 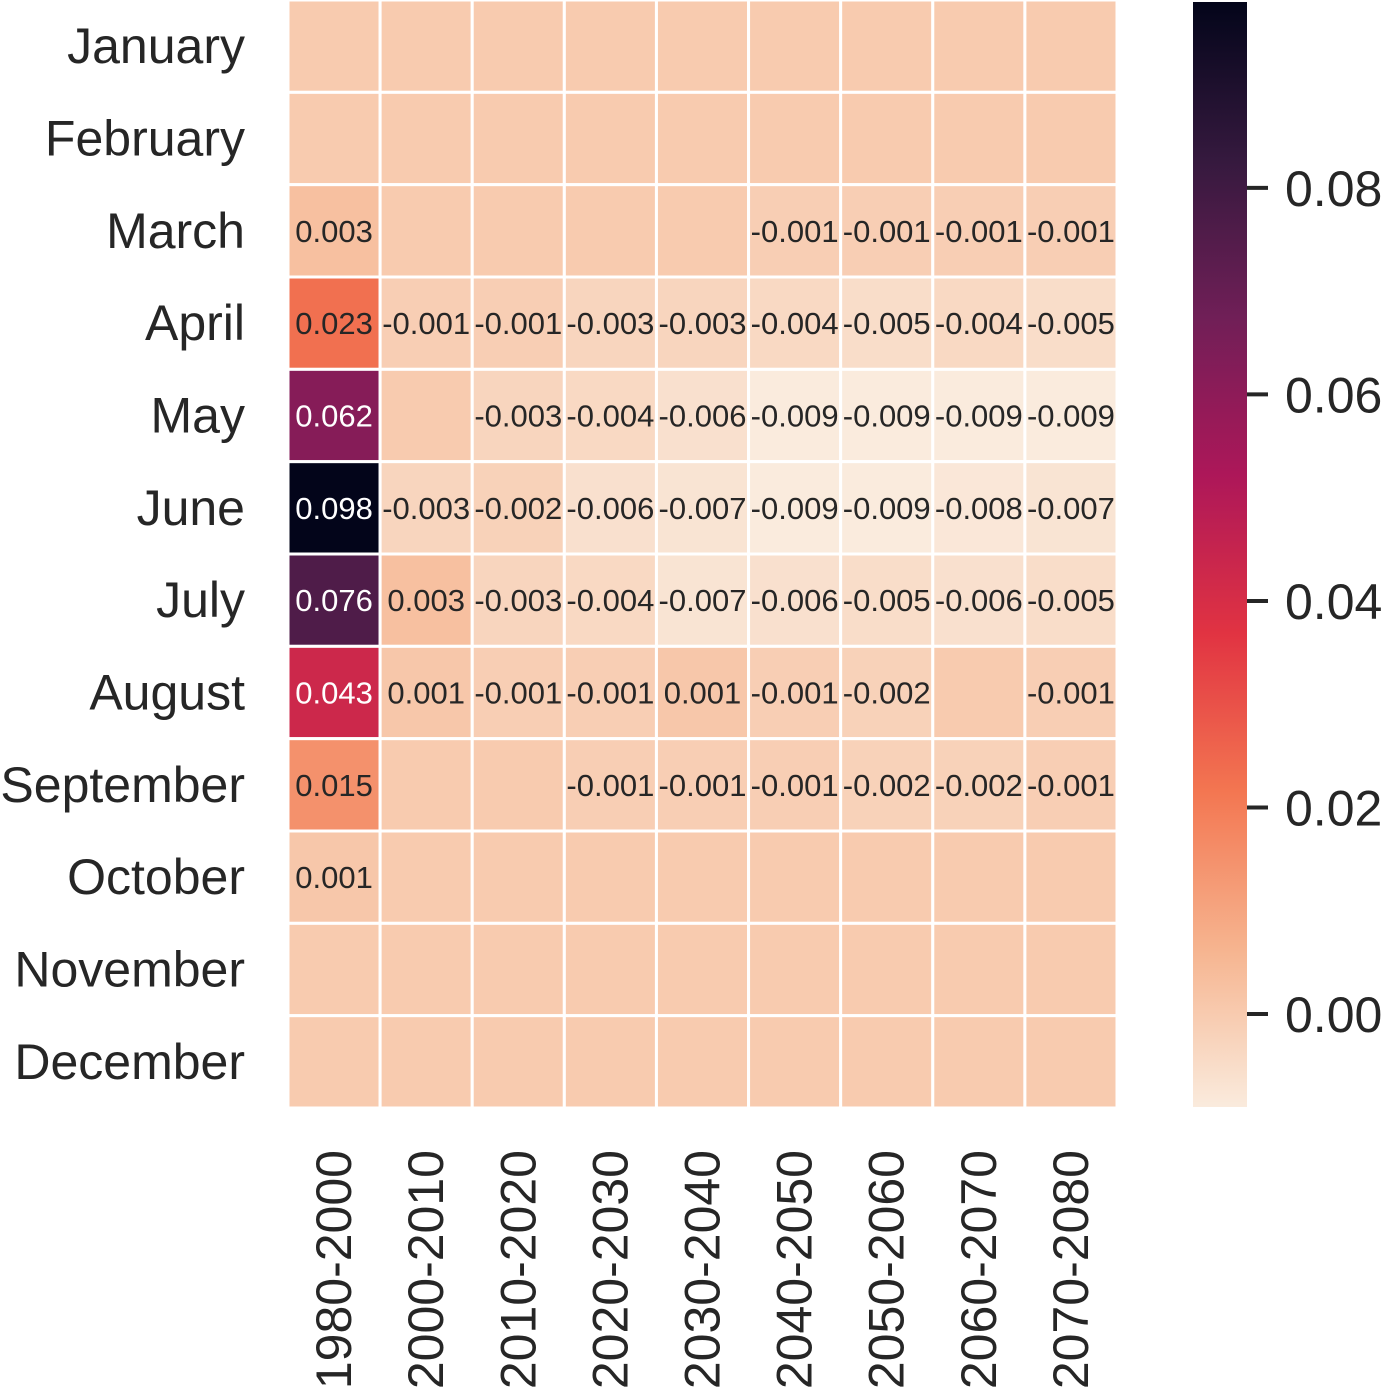 I want to click on colorbar-tick-label: 0.00, so click(x=1333, y=1015).